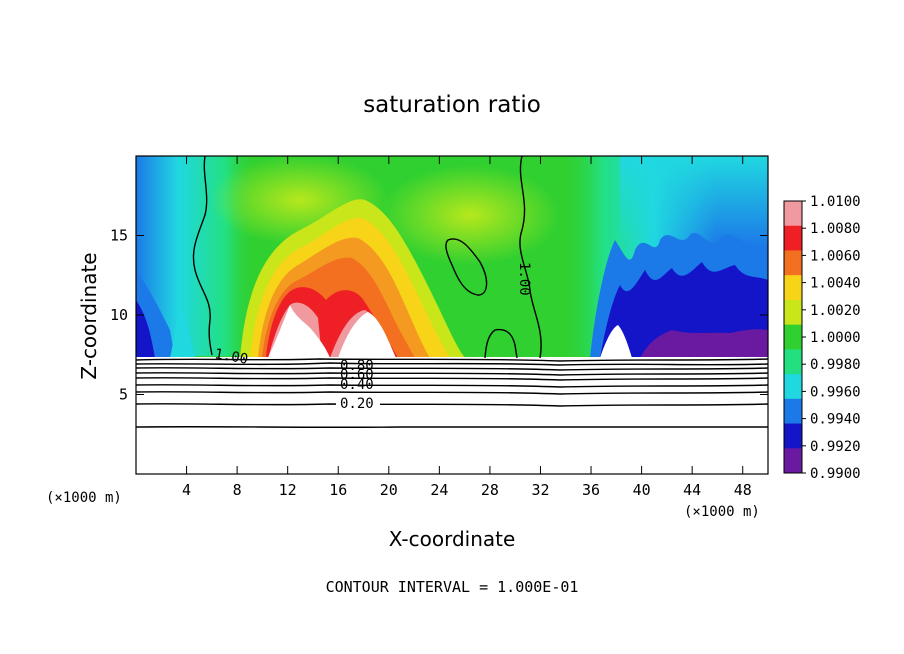 The image size is (904, 654). I want to click on x-axis-title: X-coordinate, so click(452, 539).